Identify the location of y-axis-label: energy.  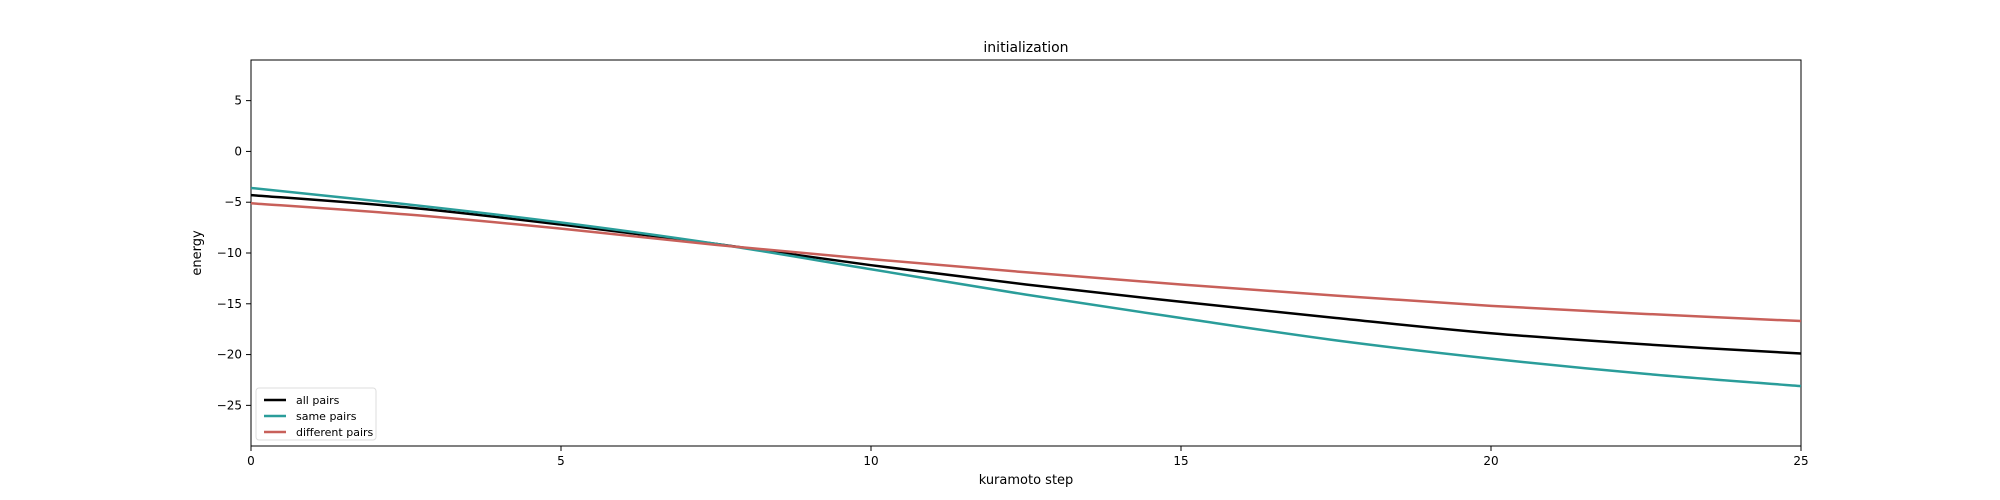
(197, 253).